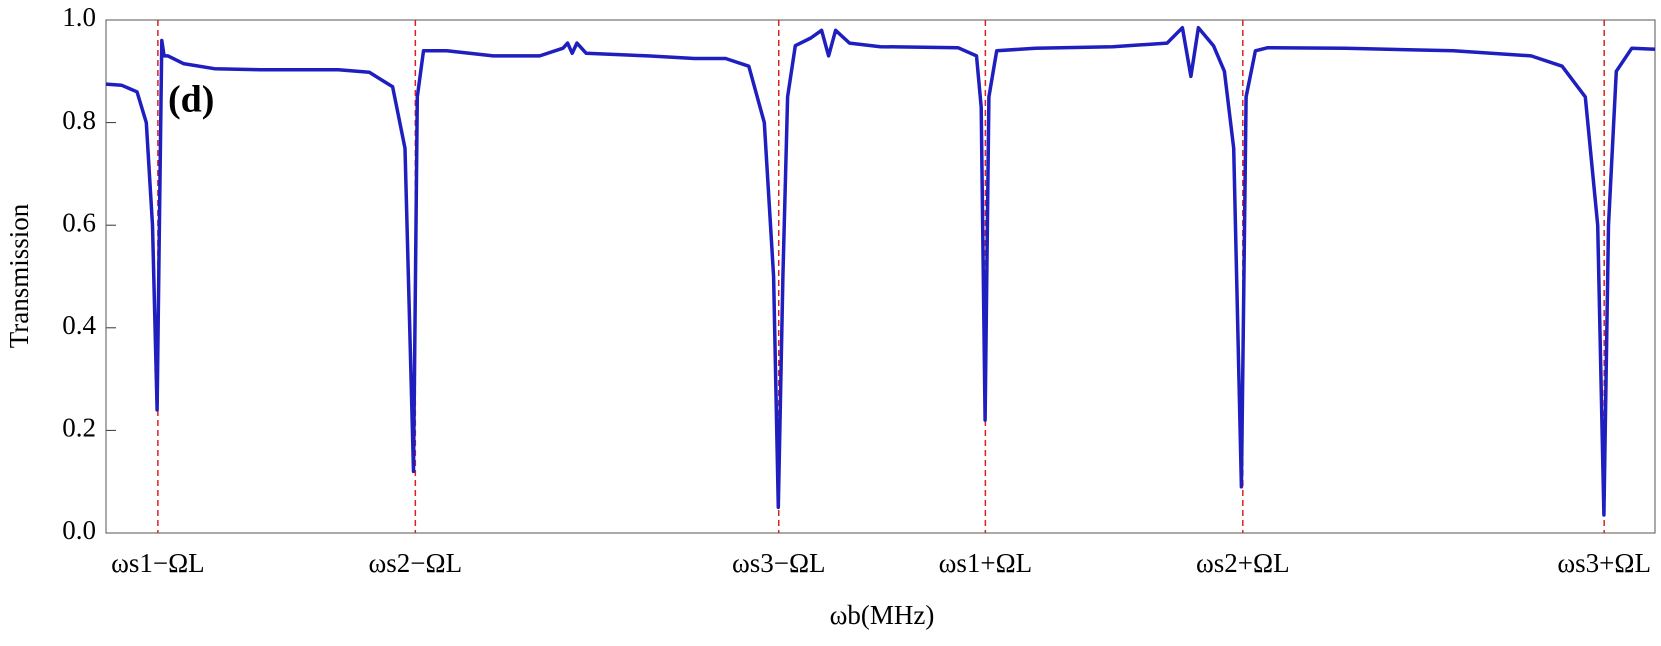 The image size is (1661, 646). I want to click on x-tick-label: ωs1−ΩL, so click(158, 563).